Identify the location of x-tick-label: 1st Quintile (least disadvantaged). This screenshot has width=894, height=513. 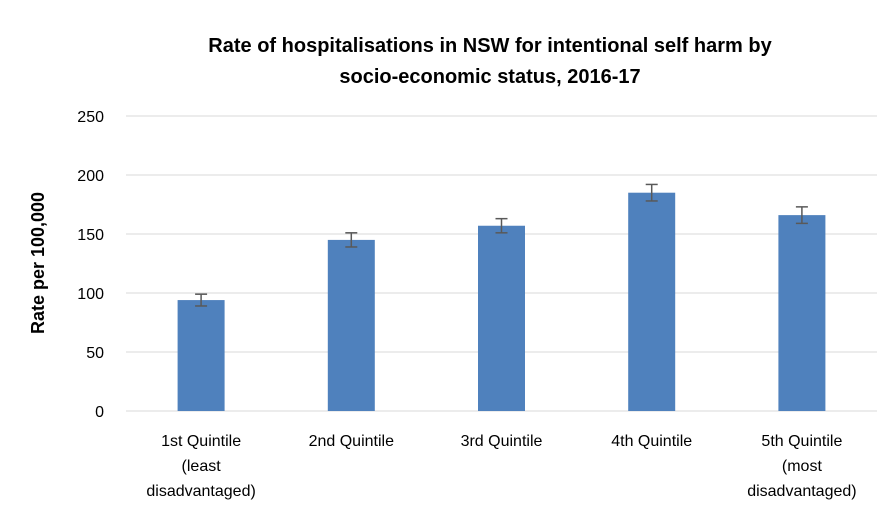
(200, 466).